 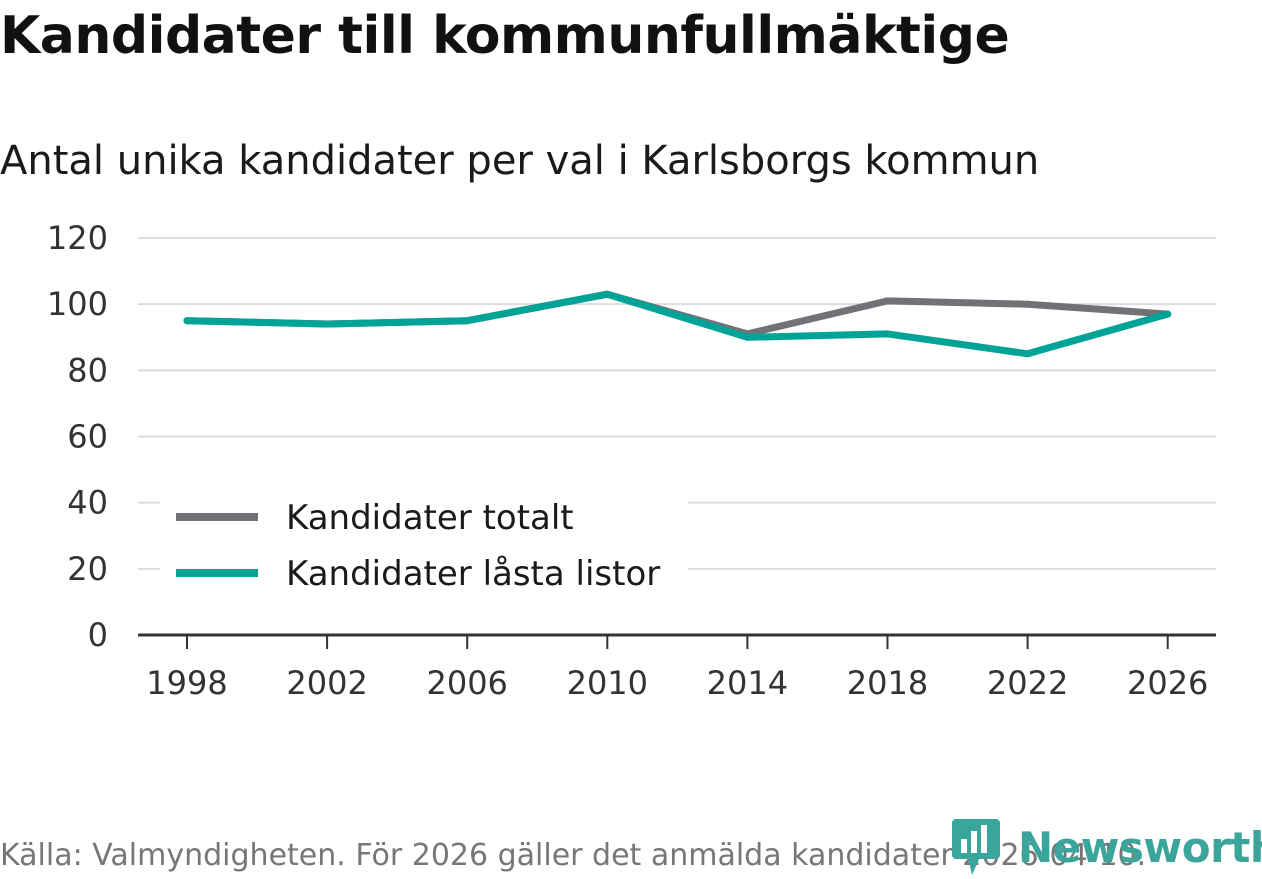 What do you see at coordinates (677, 667) in the screenshot?
I see `x-axis: 1998 2002 2006 2010 2014 2018 2022 2026` at bounding box center [677, 667].